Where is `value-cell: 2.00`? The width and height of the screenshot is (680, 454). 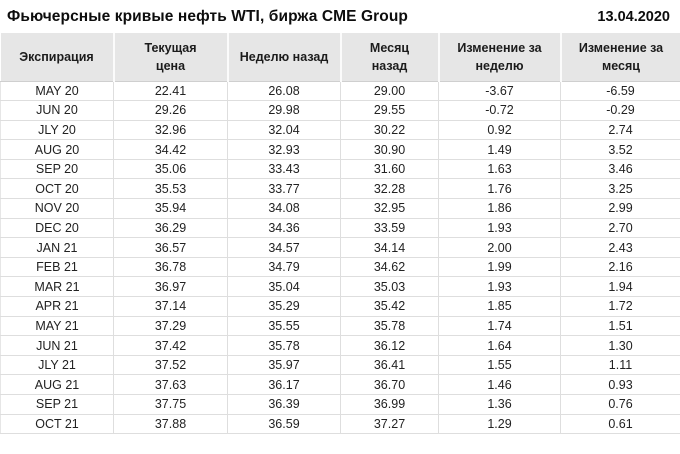 value-cell: 2.00 is located at coordinates (499, 247).